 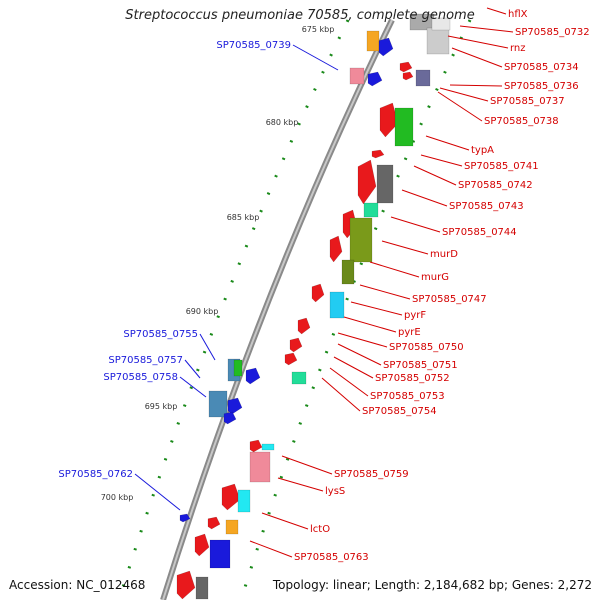 What do you see at coordinates (541, 67) in the screenshot?
I see `gene-label-forward: SP70585_0734` at bounding box center [541, 67].